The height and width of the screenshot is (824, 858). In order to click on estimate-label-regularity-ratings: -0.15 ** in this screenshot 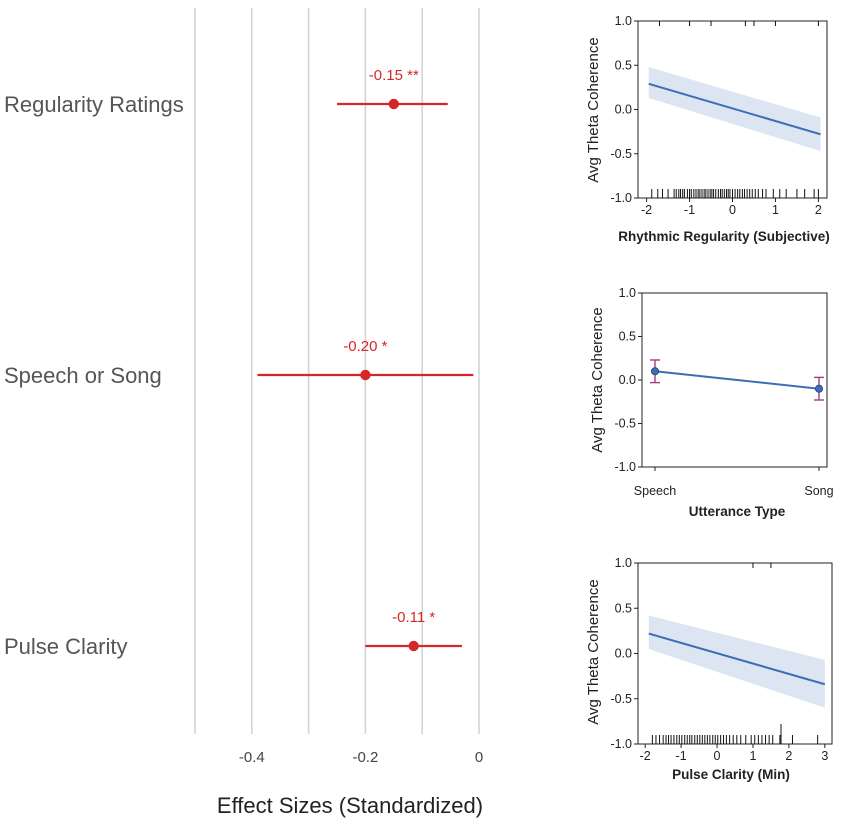, I will do `click(394, 75)`.